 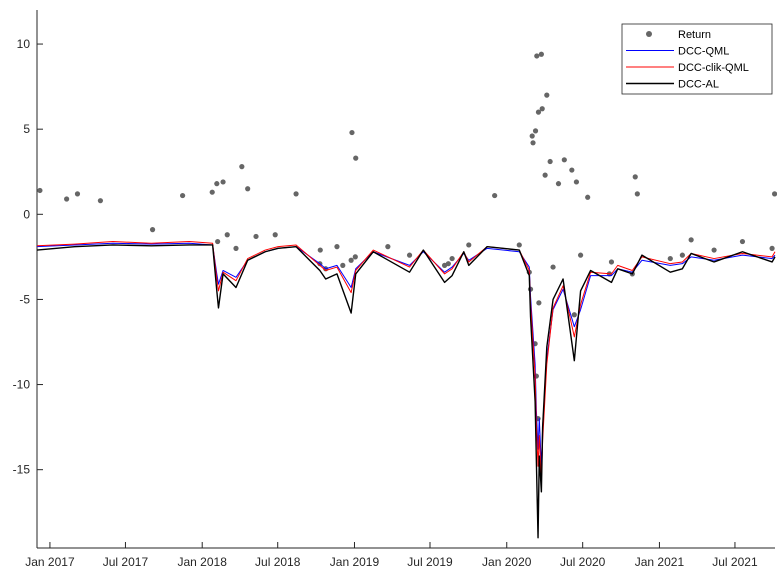 I want to click on y-tick-label: -15, so click(x=22, y=470).